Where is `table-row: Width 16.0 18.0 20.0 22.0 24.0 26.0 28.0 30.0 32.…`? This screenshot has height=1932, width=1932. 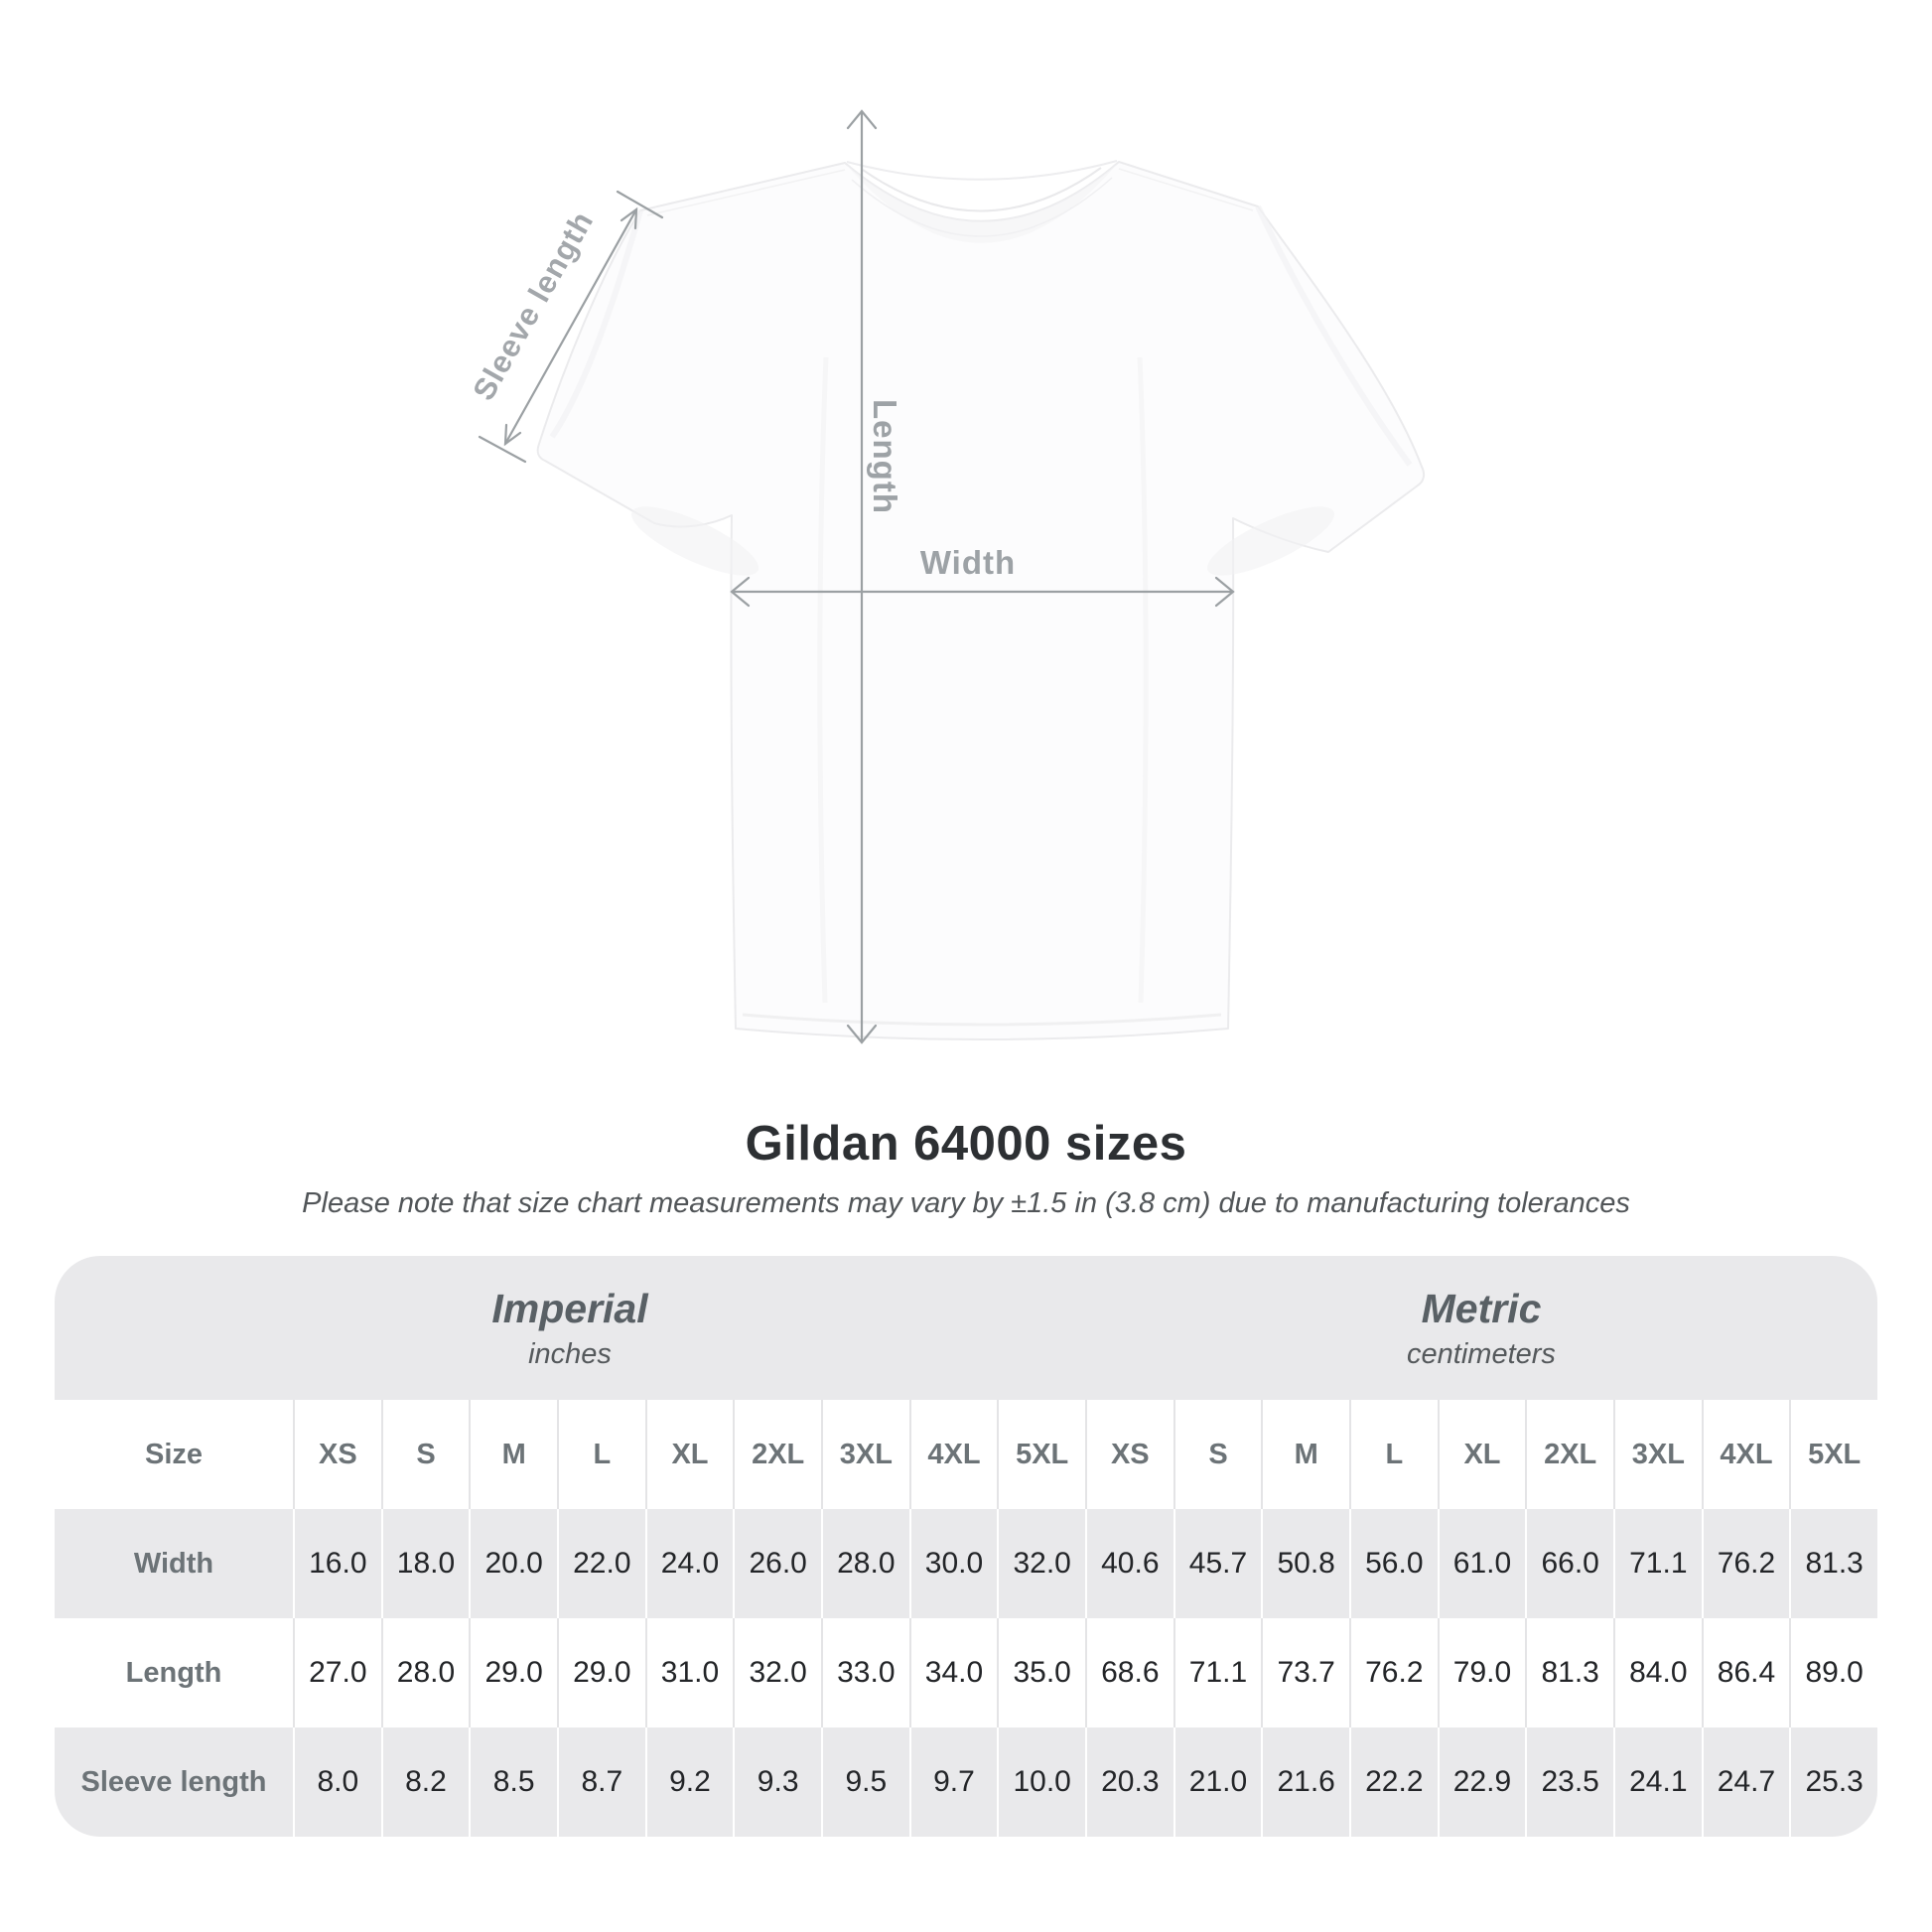 table-row: Width 16.0 18.0 20.0 22.0 24.0 26.0 28.0 30.0 32.… is located at coordinates (966, 1563).